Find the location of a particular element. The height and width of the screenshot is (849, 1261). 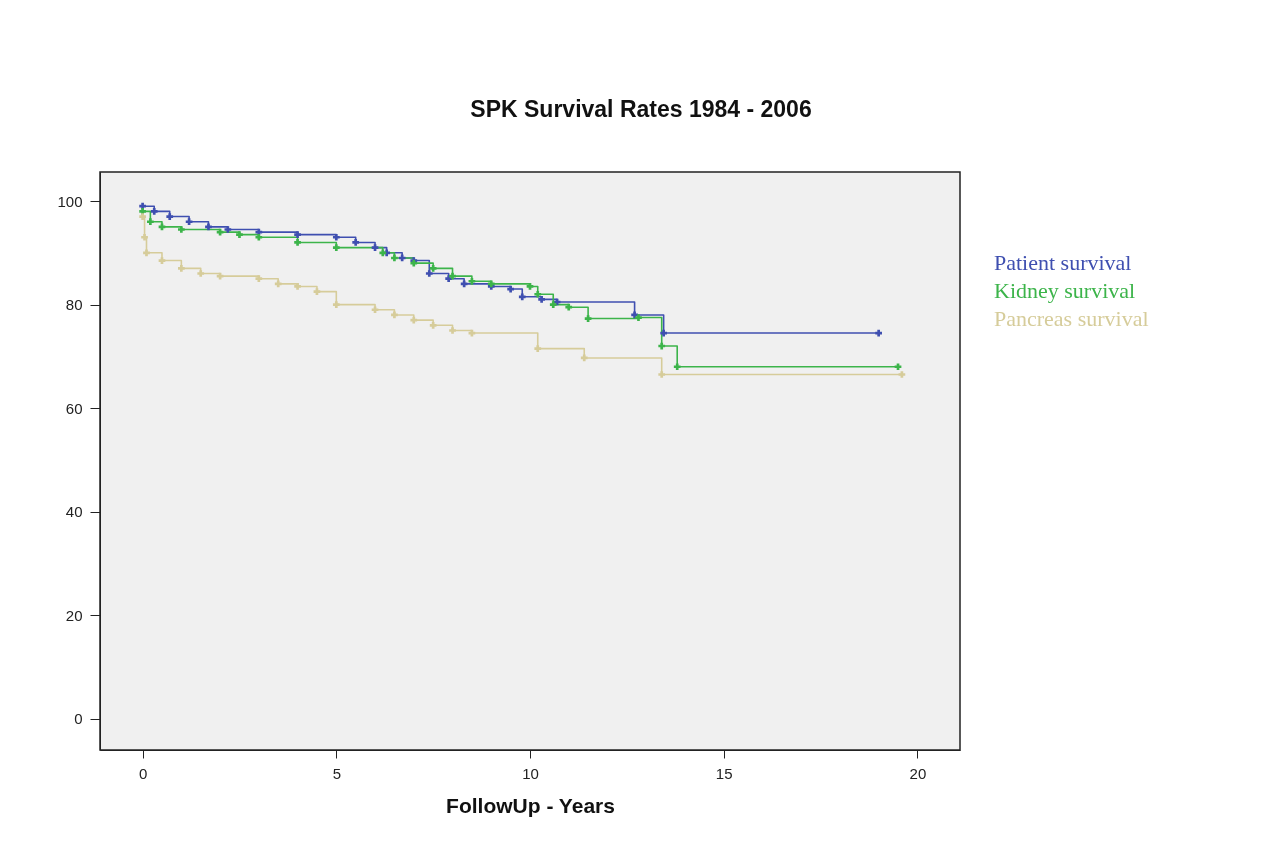

y-tick-label: 100 is located at coordinates (70, 201).